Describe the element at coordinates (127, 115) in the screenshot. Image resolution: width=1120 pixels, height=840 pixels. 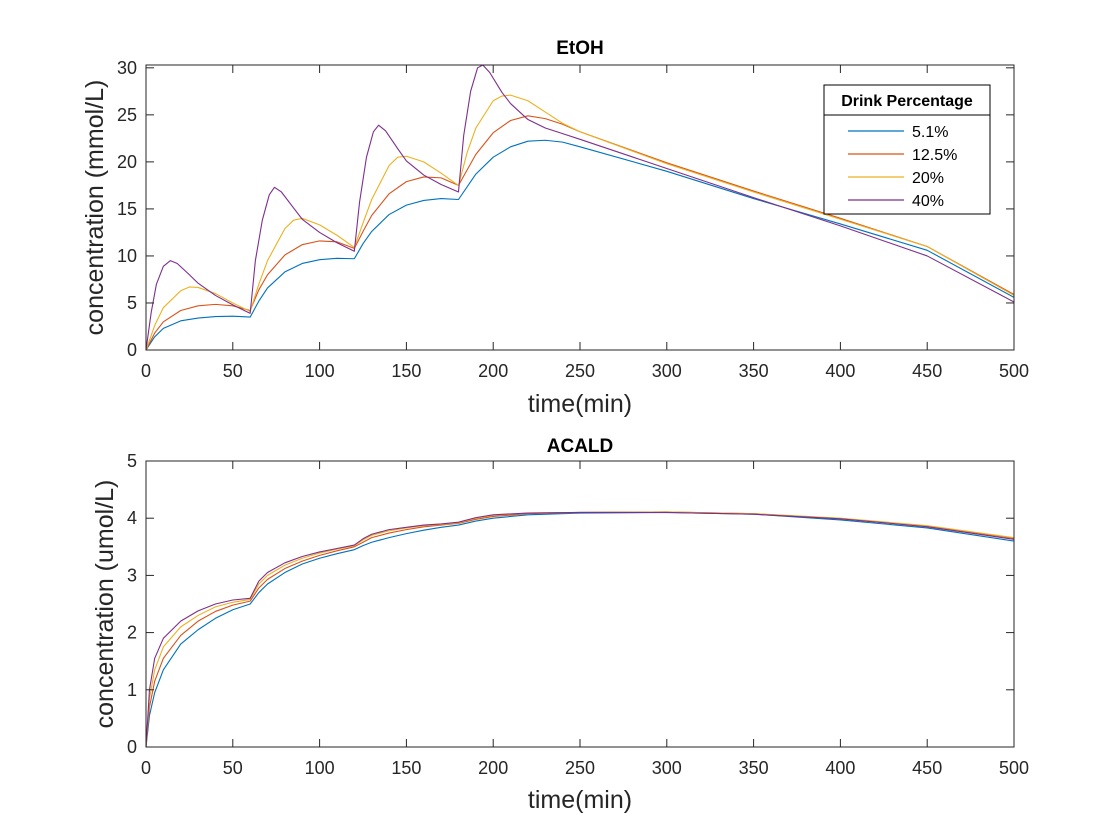
I see `y-tick-label: 25` at that location.